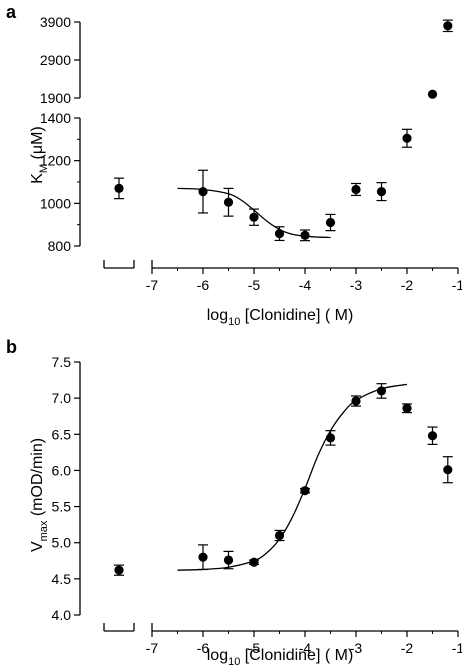  I want to click on panel-b-fit, so click(292, 477).